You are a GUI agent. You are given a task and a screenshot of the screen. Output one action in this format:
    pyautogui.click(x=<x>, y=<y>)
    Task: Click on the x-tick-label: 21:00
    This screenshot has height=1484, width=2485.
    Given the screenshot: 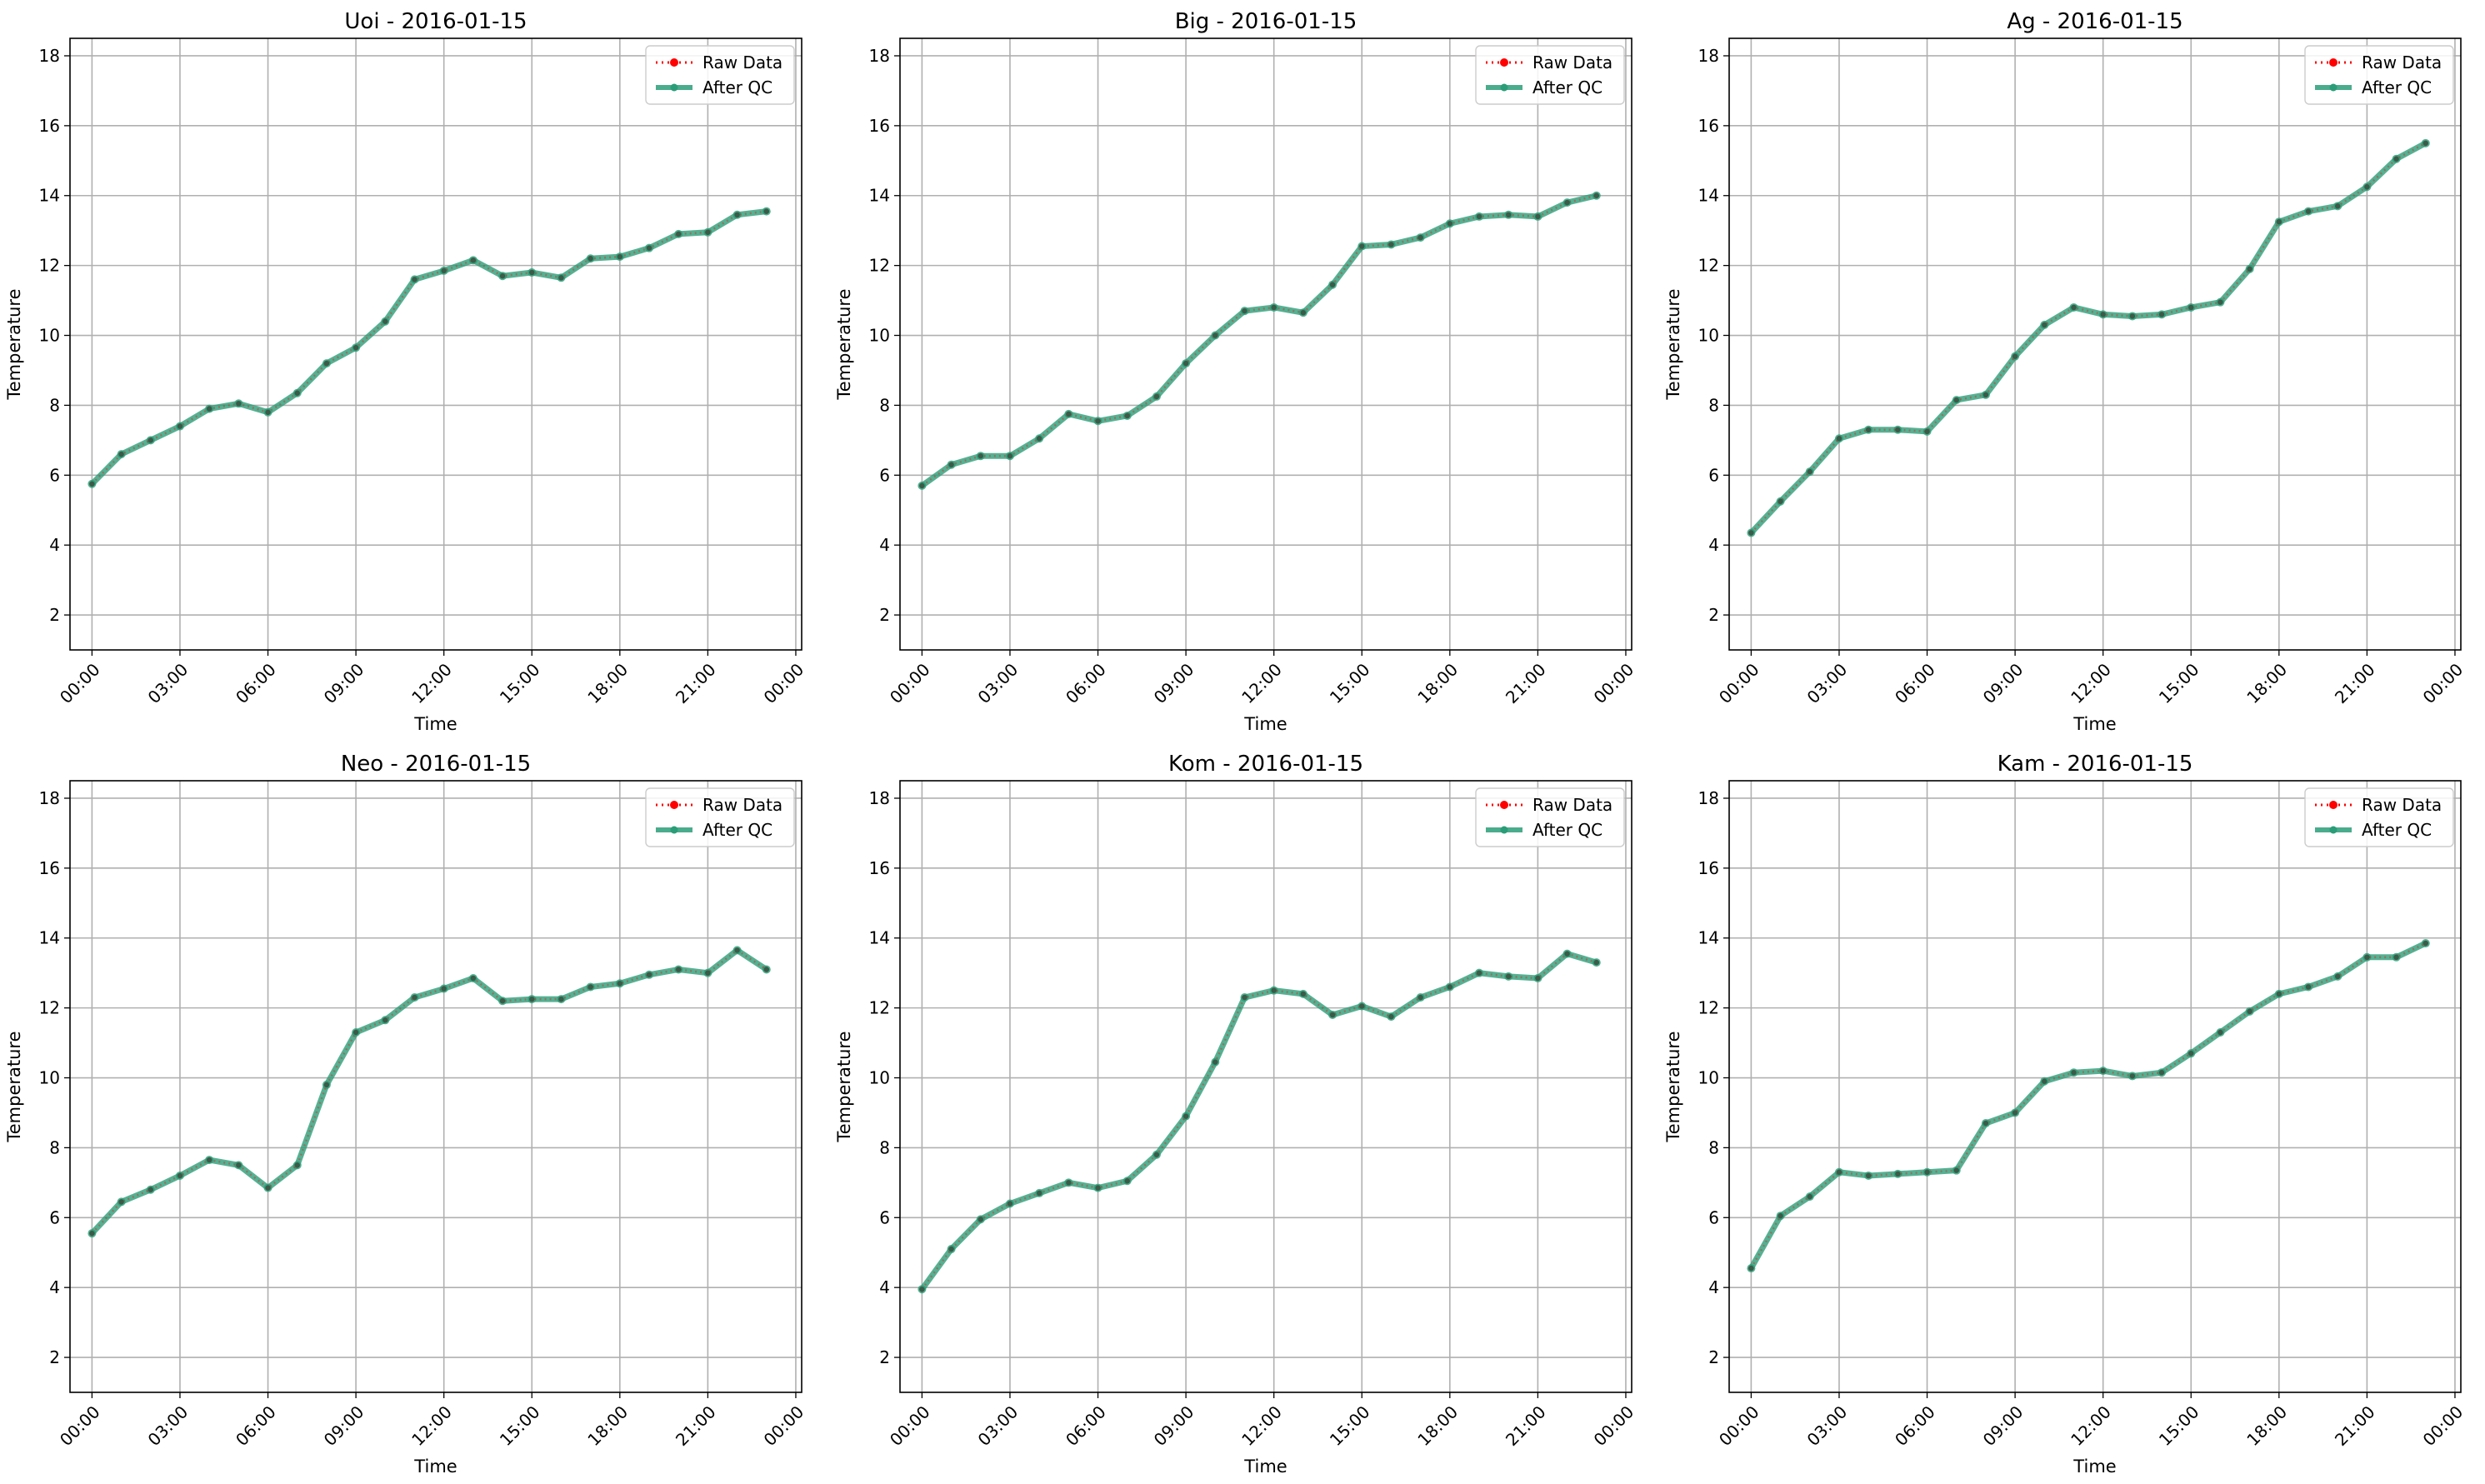 What is the action you would take?
    pyautogui.click(x=2355, y=1426)
    